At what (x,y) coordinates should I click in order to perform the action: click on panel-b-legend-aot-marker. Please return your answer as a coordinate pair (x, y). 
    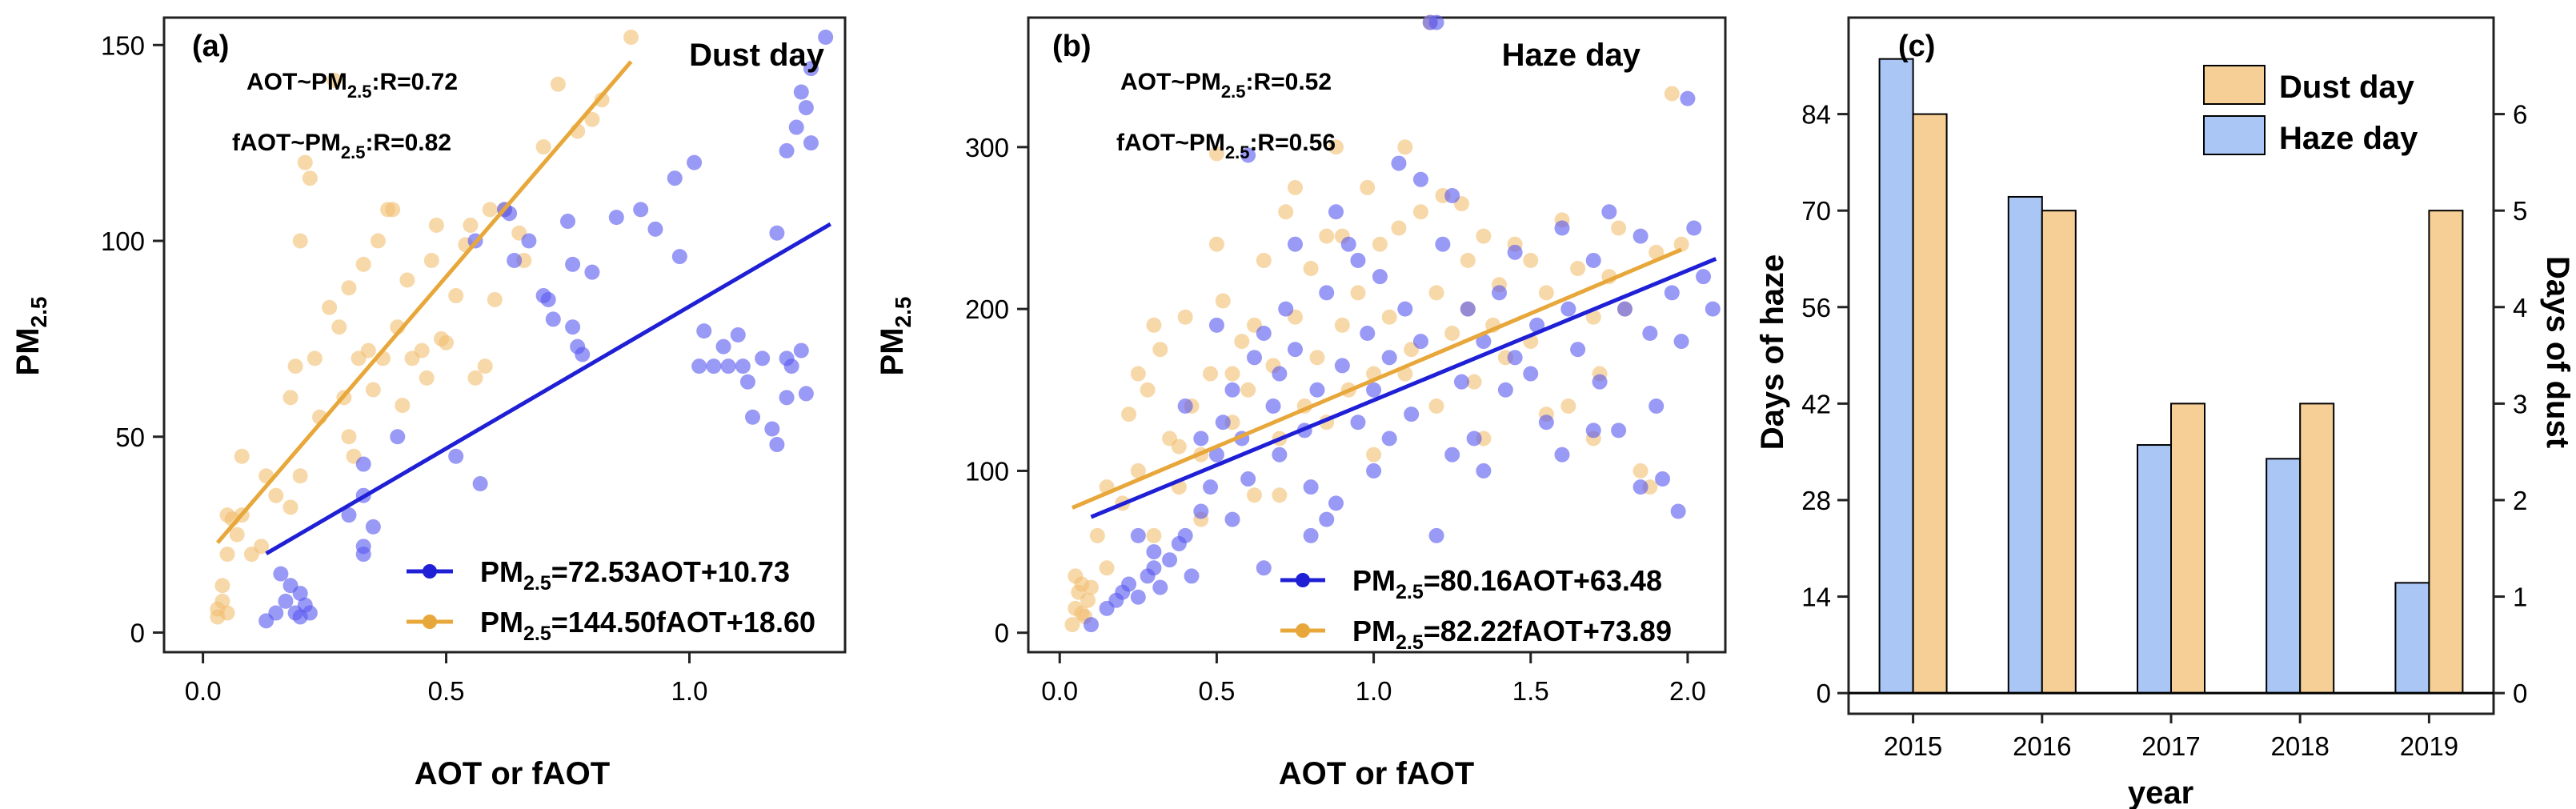
    Looking at the image, I should click on (1303, 580).